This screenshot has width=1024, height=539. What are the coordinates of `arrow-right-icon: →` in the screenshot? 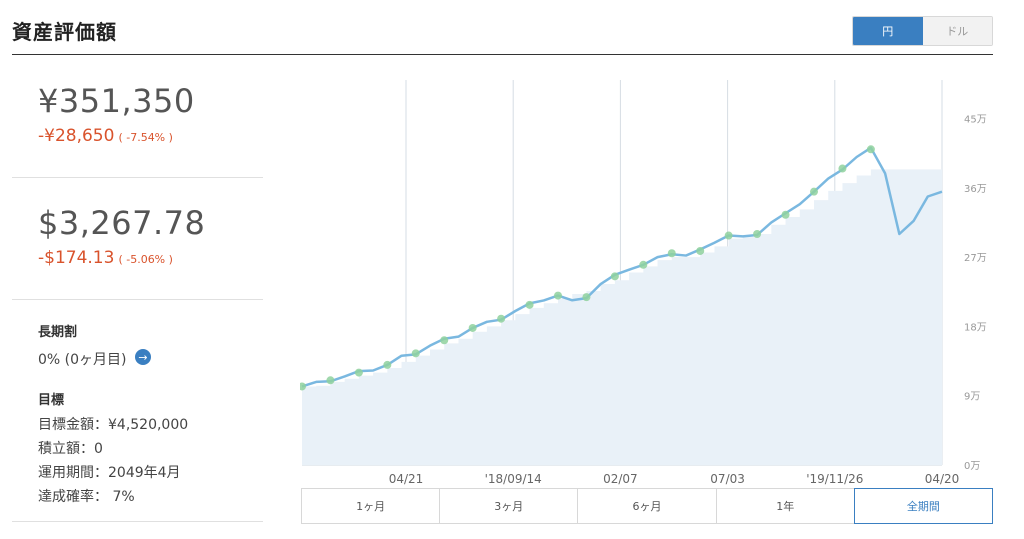 It's located at (143, 357).